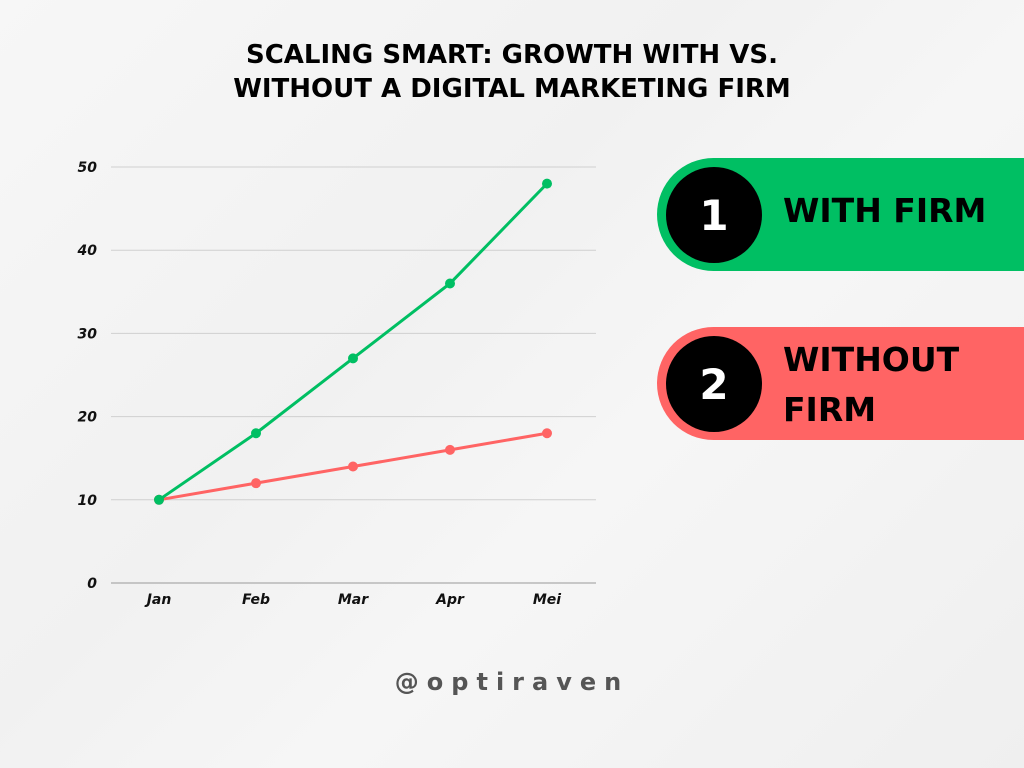 This screenshot has width=1024, height=768. Describe the element at coordinates (450, 600) in the screenshot. I see `x-tick-label: Apr` at that location.